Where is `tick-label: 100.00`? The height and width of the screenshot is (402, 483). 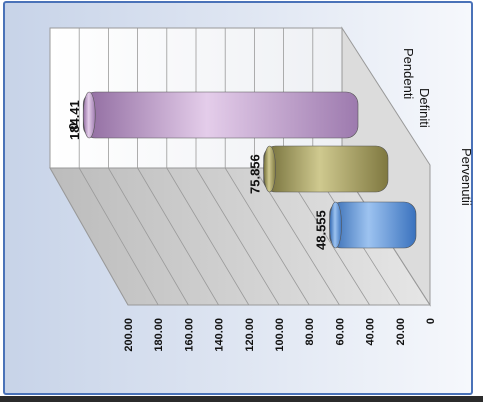
tick-label: 100.00 is located at coordinates (280, 335).